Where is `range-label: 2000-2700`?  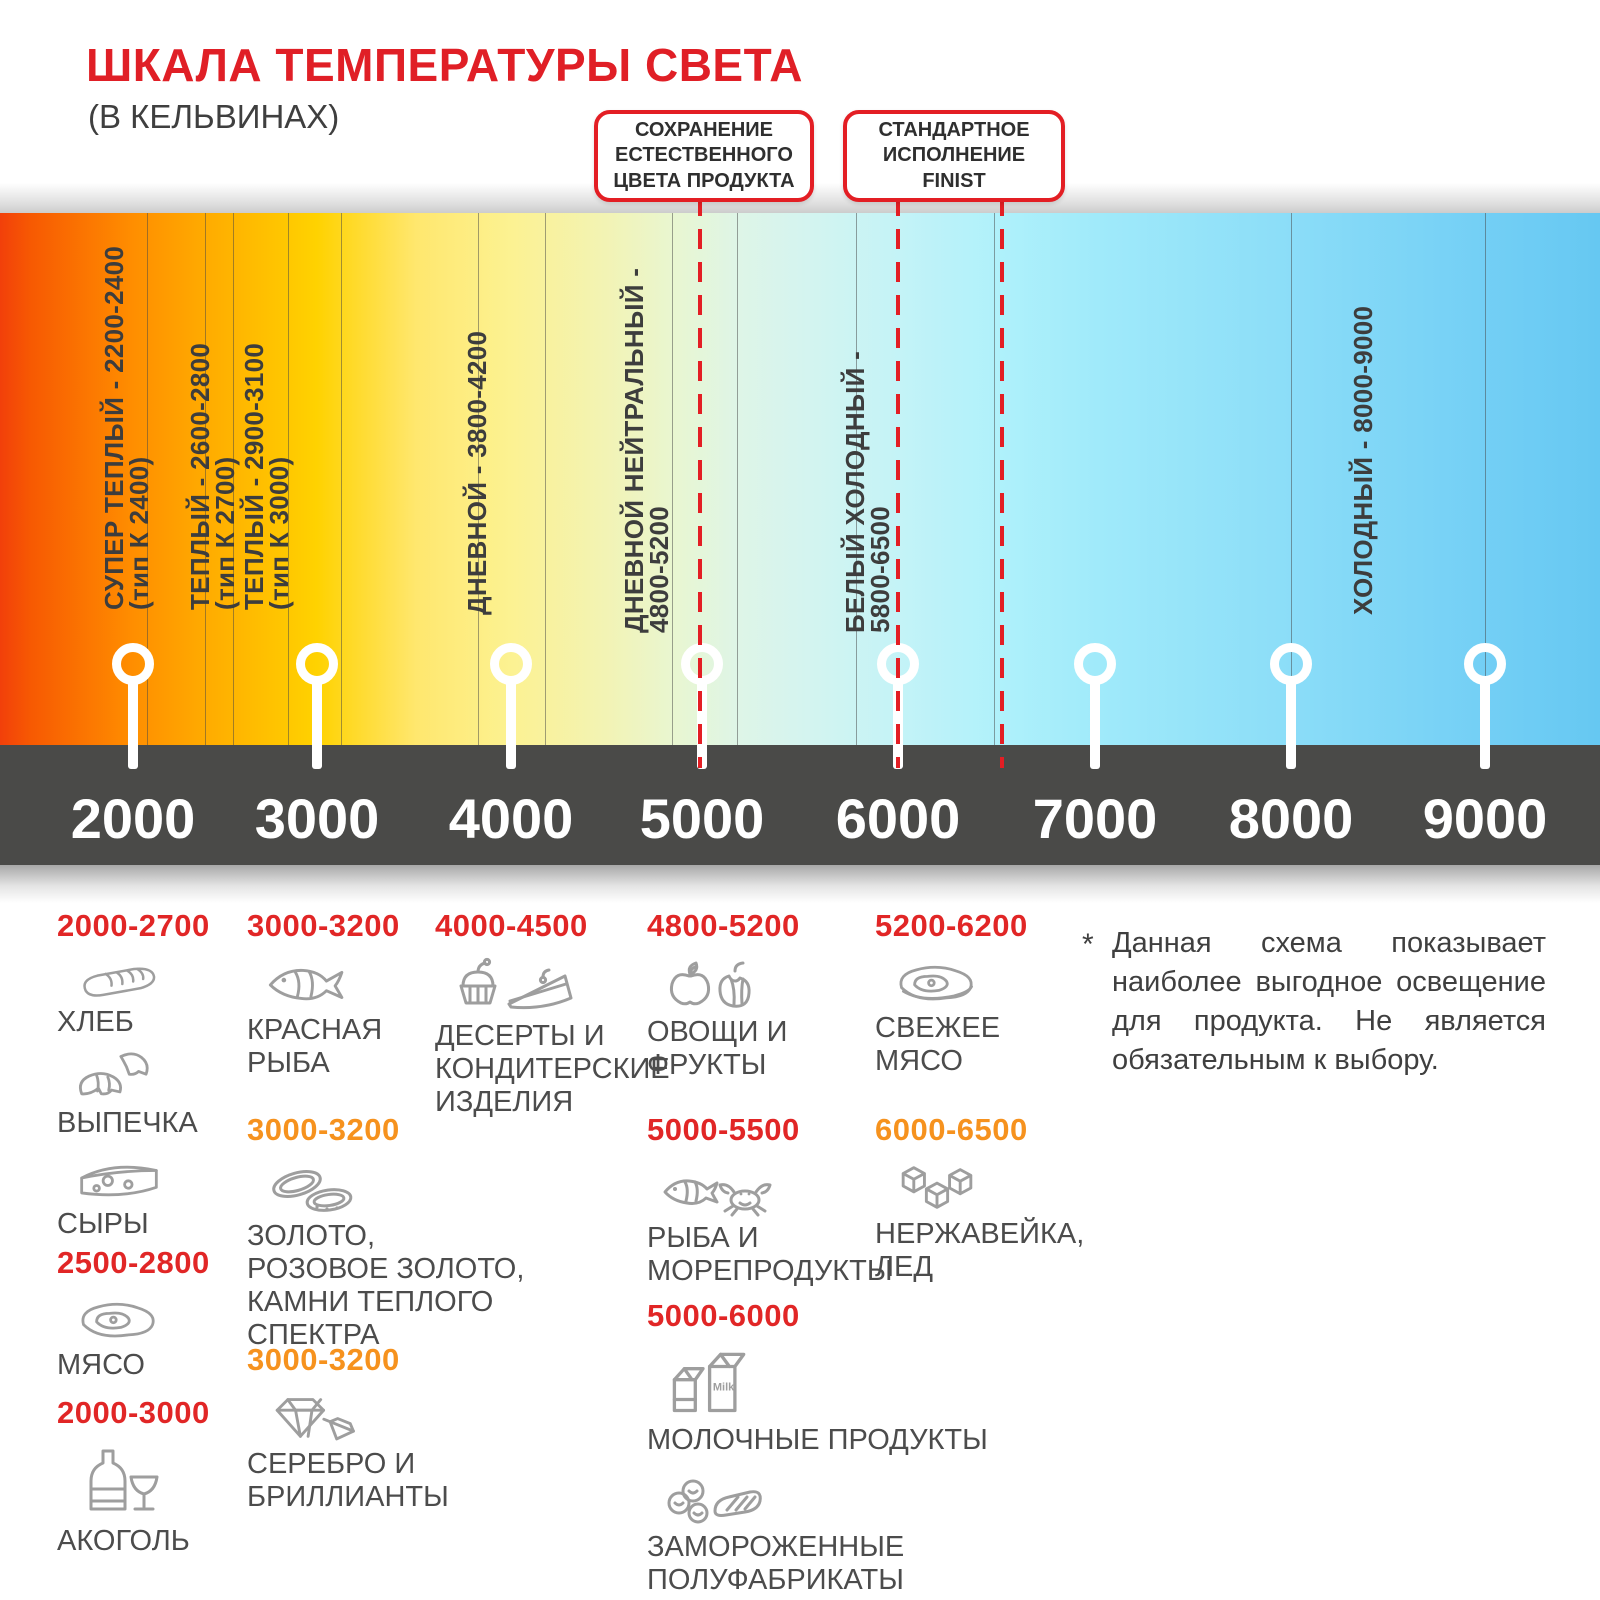
range-label: 2000-2700 is located at coordinates (133, 925).